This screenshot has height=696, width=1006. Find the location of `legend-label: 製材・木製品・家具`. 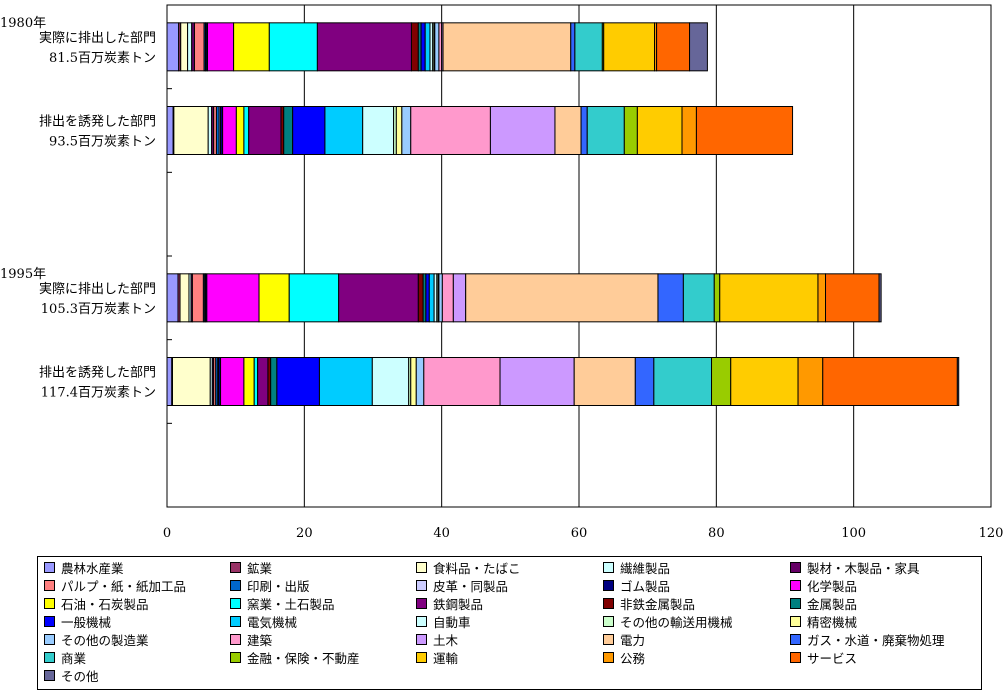

legend-label: 製材・木製品・家具 is located at coordinates (863, 568).